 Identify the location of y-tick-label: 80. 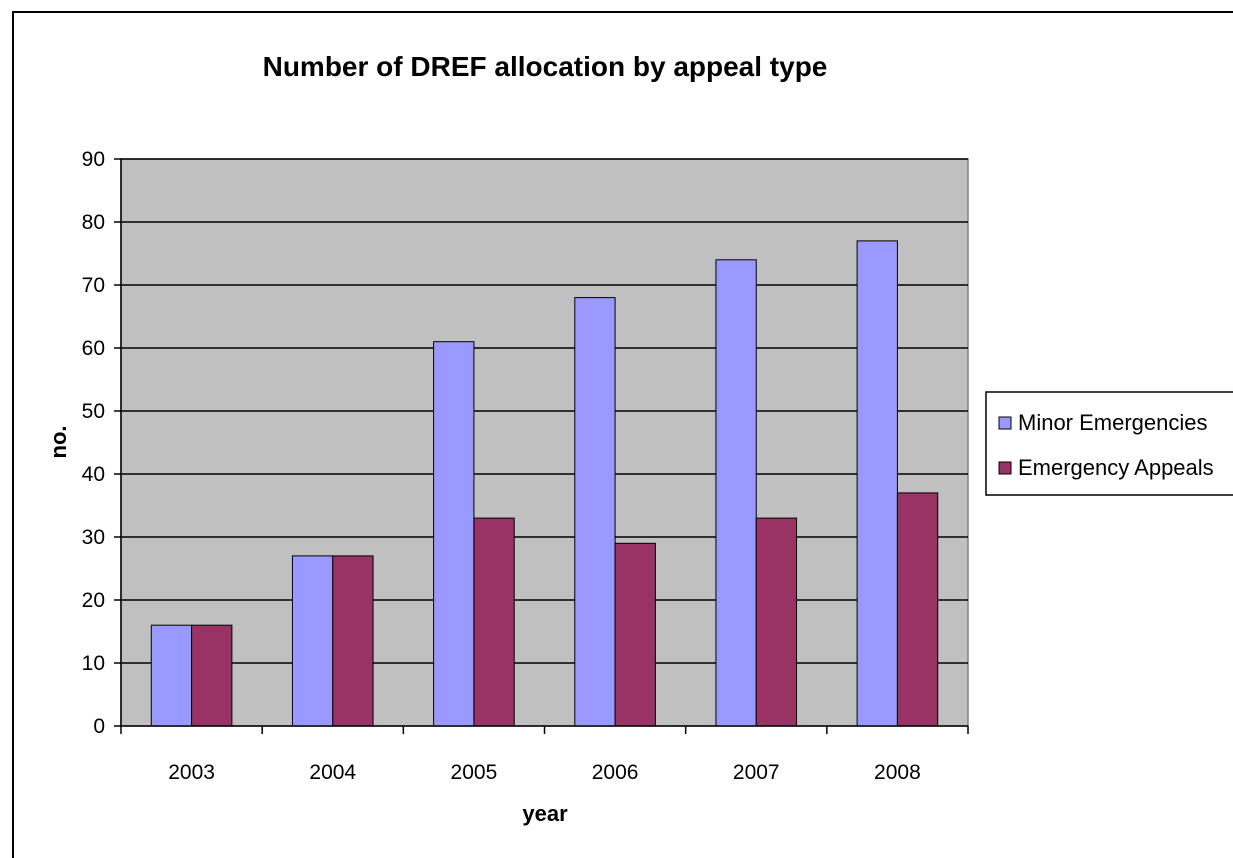
(93, 222).